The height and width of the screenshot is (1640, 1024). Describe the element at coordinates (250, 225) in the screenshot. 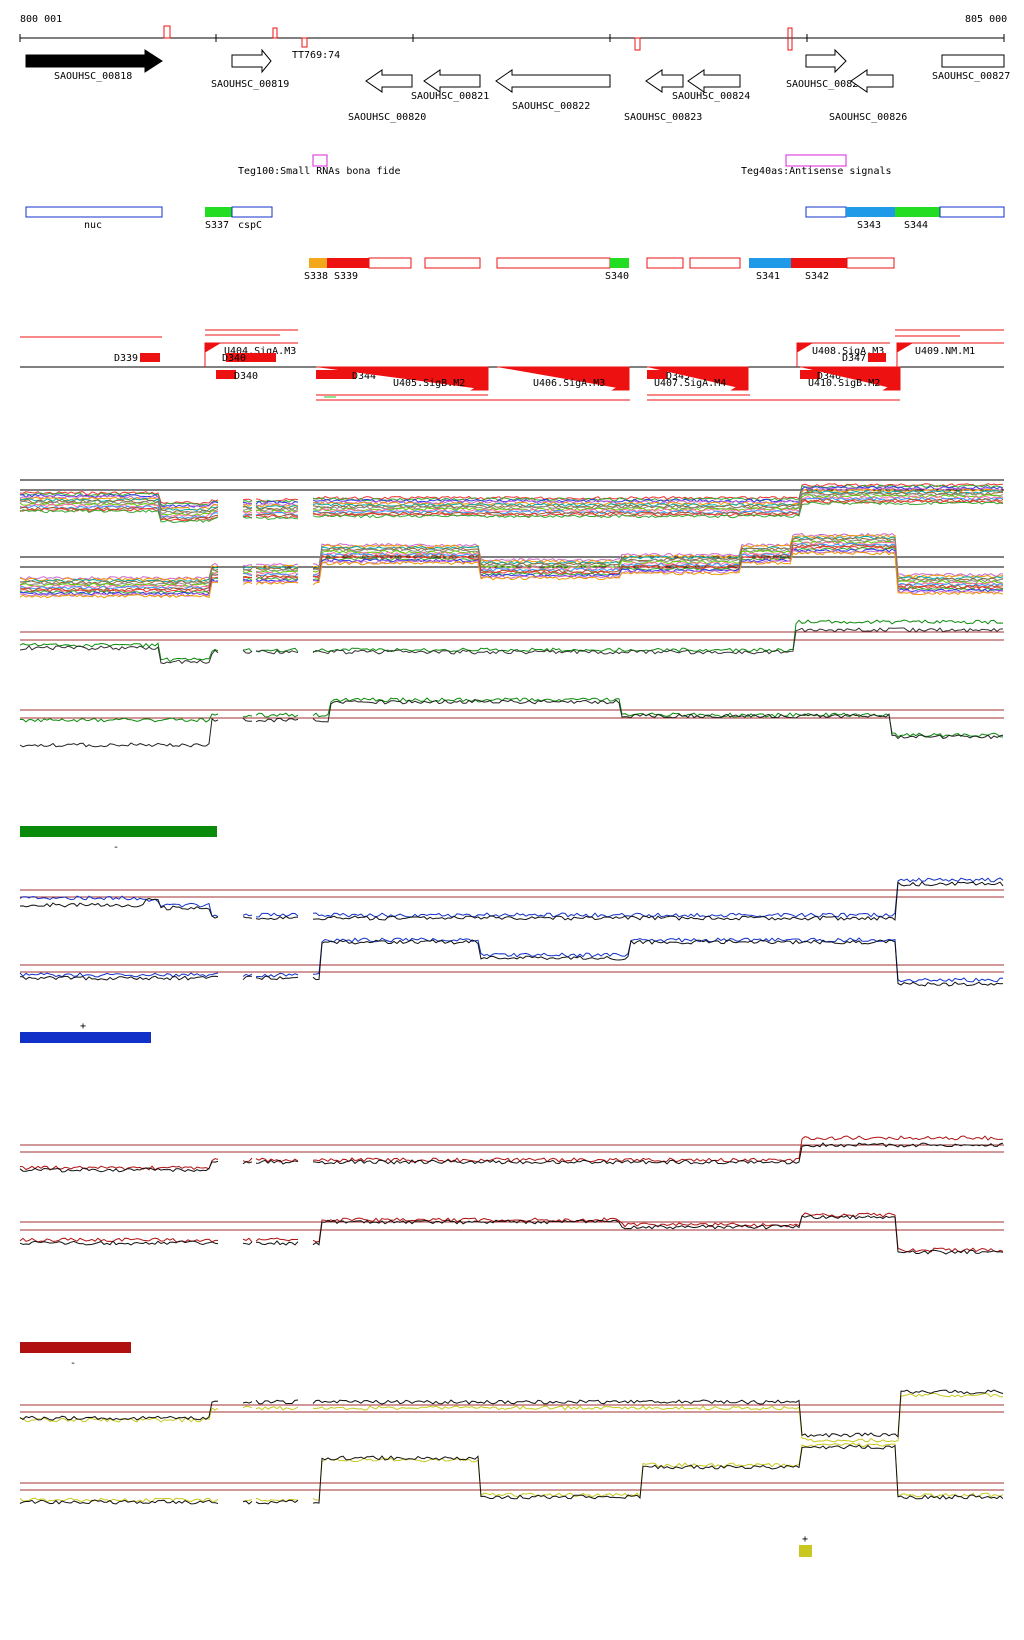

I see `segment-label: cspC` at that location.